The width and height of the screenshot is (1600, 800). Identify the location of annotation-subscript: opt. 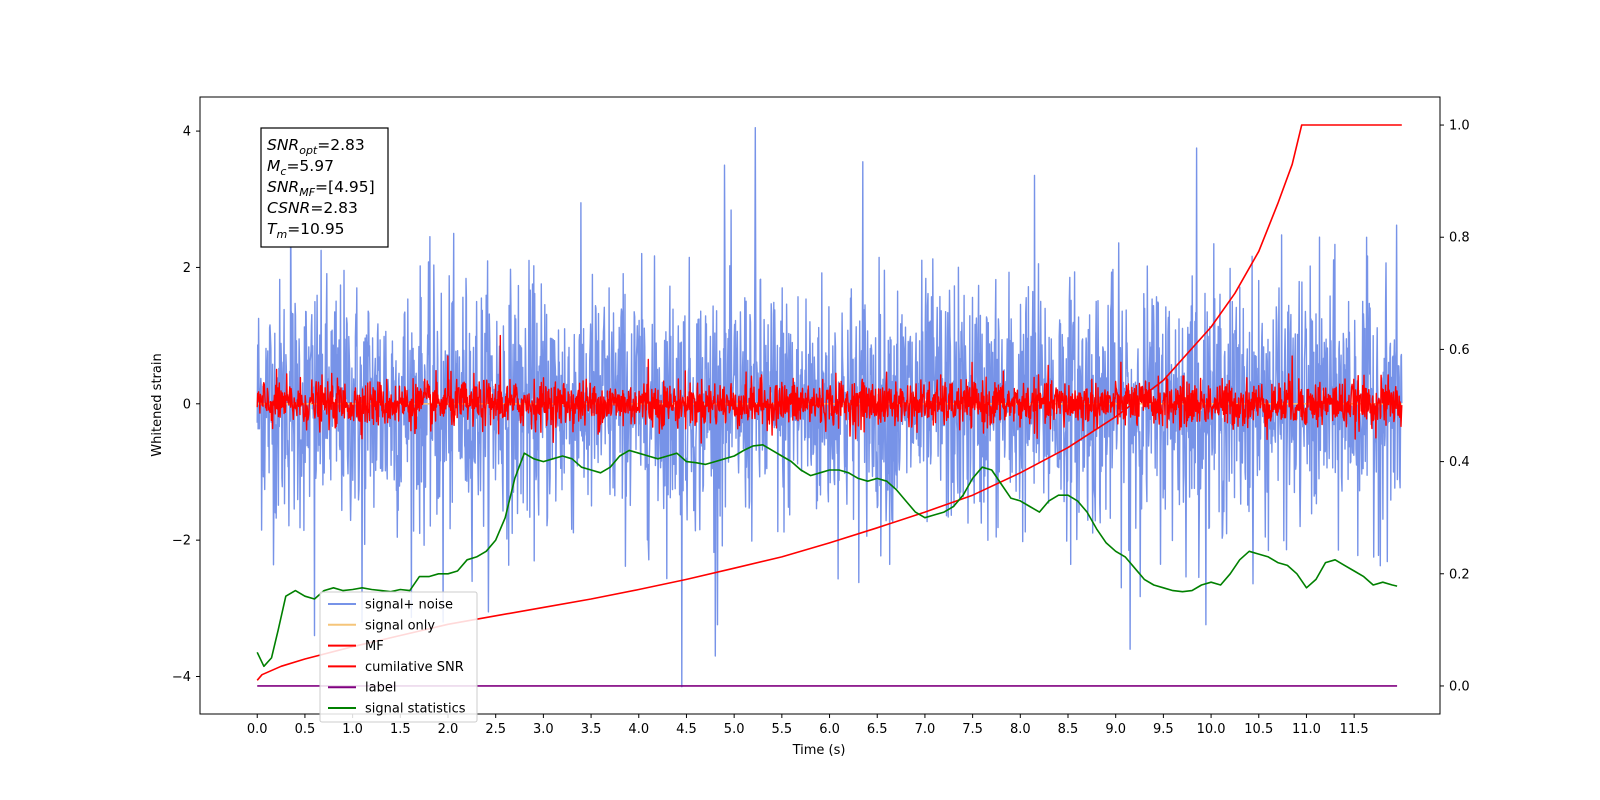
(308, 150).